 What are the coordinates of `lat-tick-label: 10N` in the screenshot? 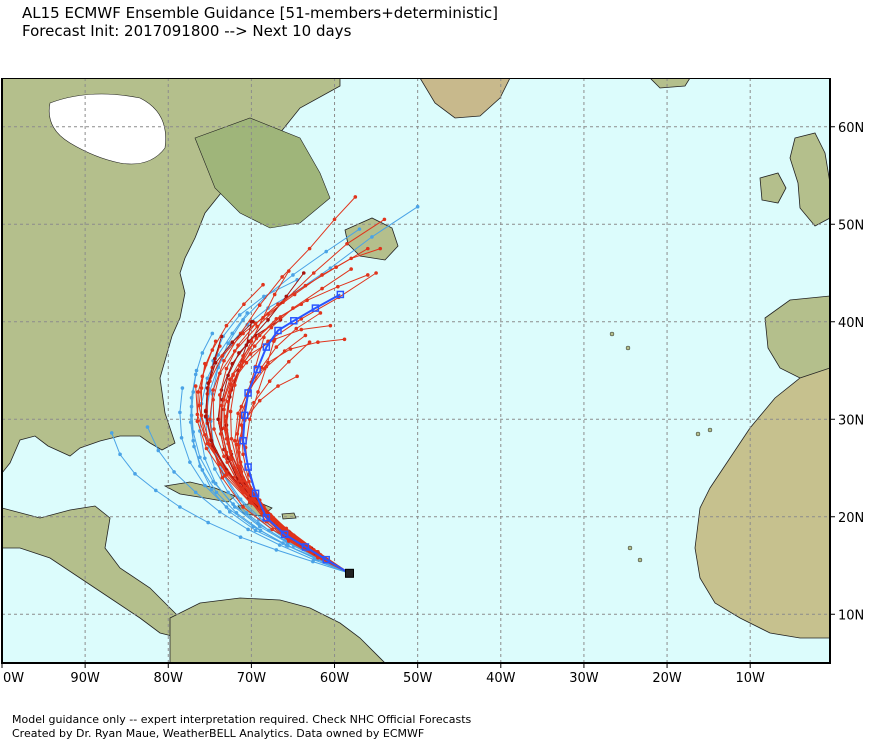 It's located at (851, 615).